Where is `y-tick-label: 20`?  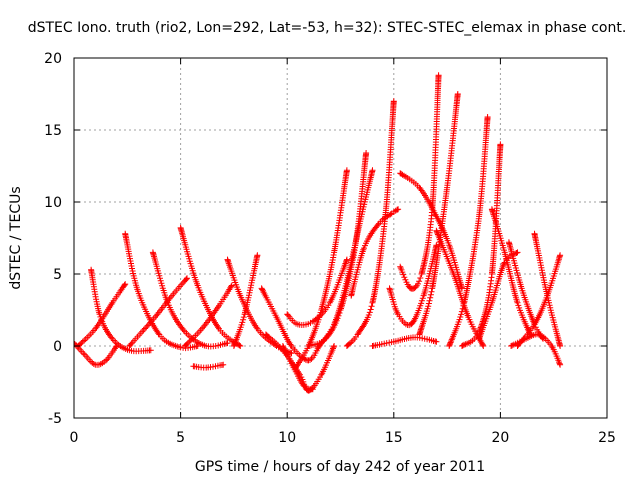
y-tick-label: 20 is located at coordinates (53, 59).